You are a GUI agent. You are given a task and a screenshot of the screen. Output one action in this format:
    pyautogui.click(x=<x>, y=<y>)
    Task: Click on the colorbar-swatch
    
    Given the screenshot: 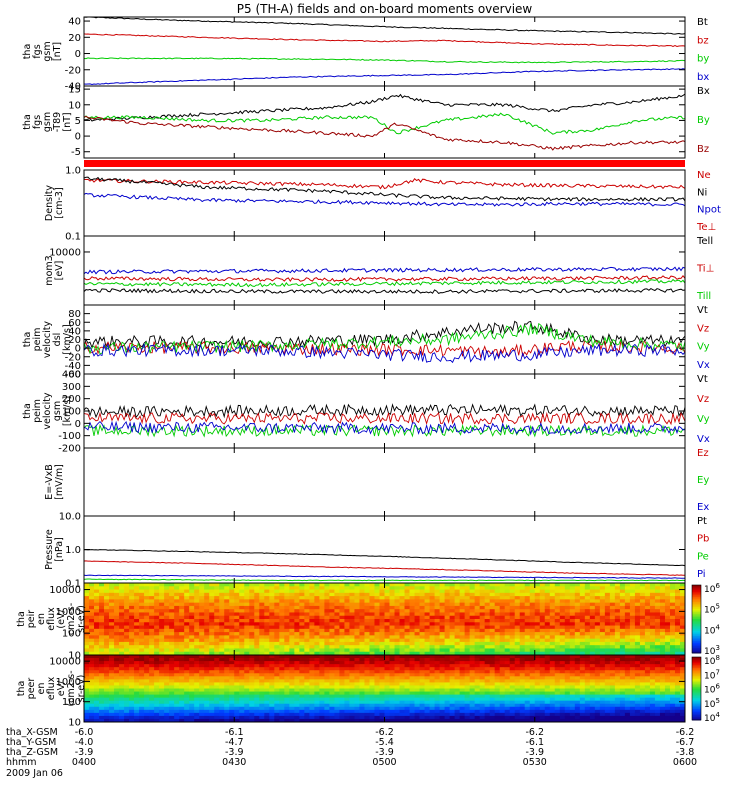 What is the action you would take?
    pyautogui.click(x=696, y=594)
    